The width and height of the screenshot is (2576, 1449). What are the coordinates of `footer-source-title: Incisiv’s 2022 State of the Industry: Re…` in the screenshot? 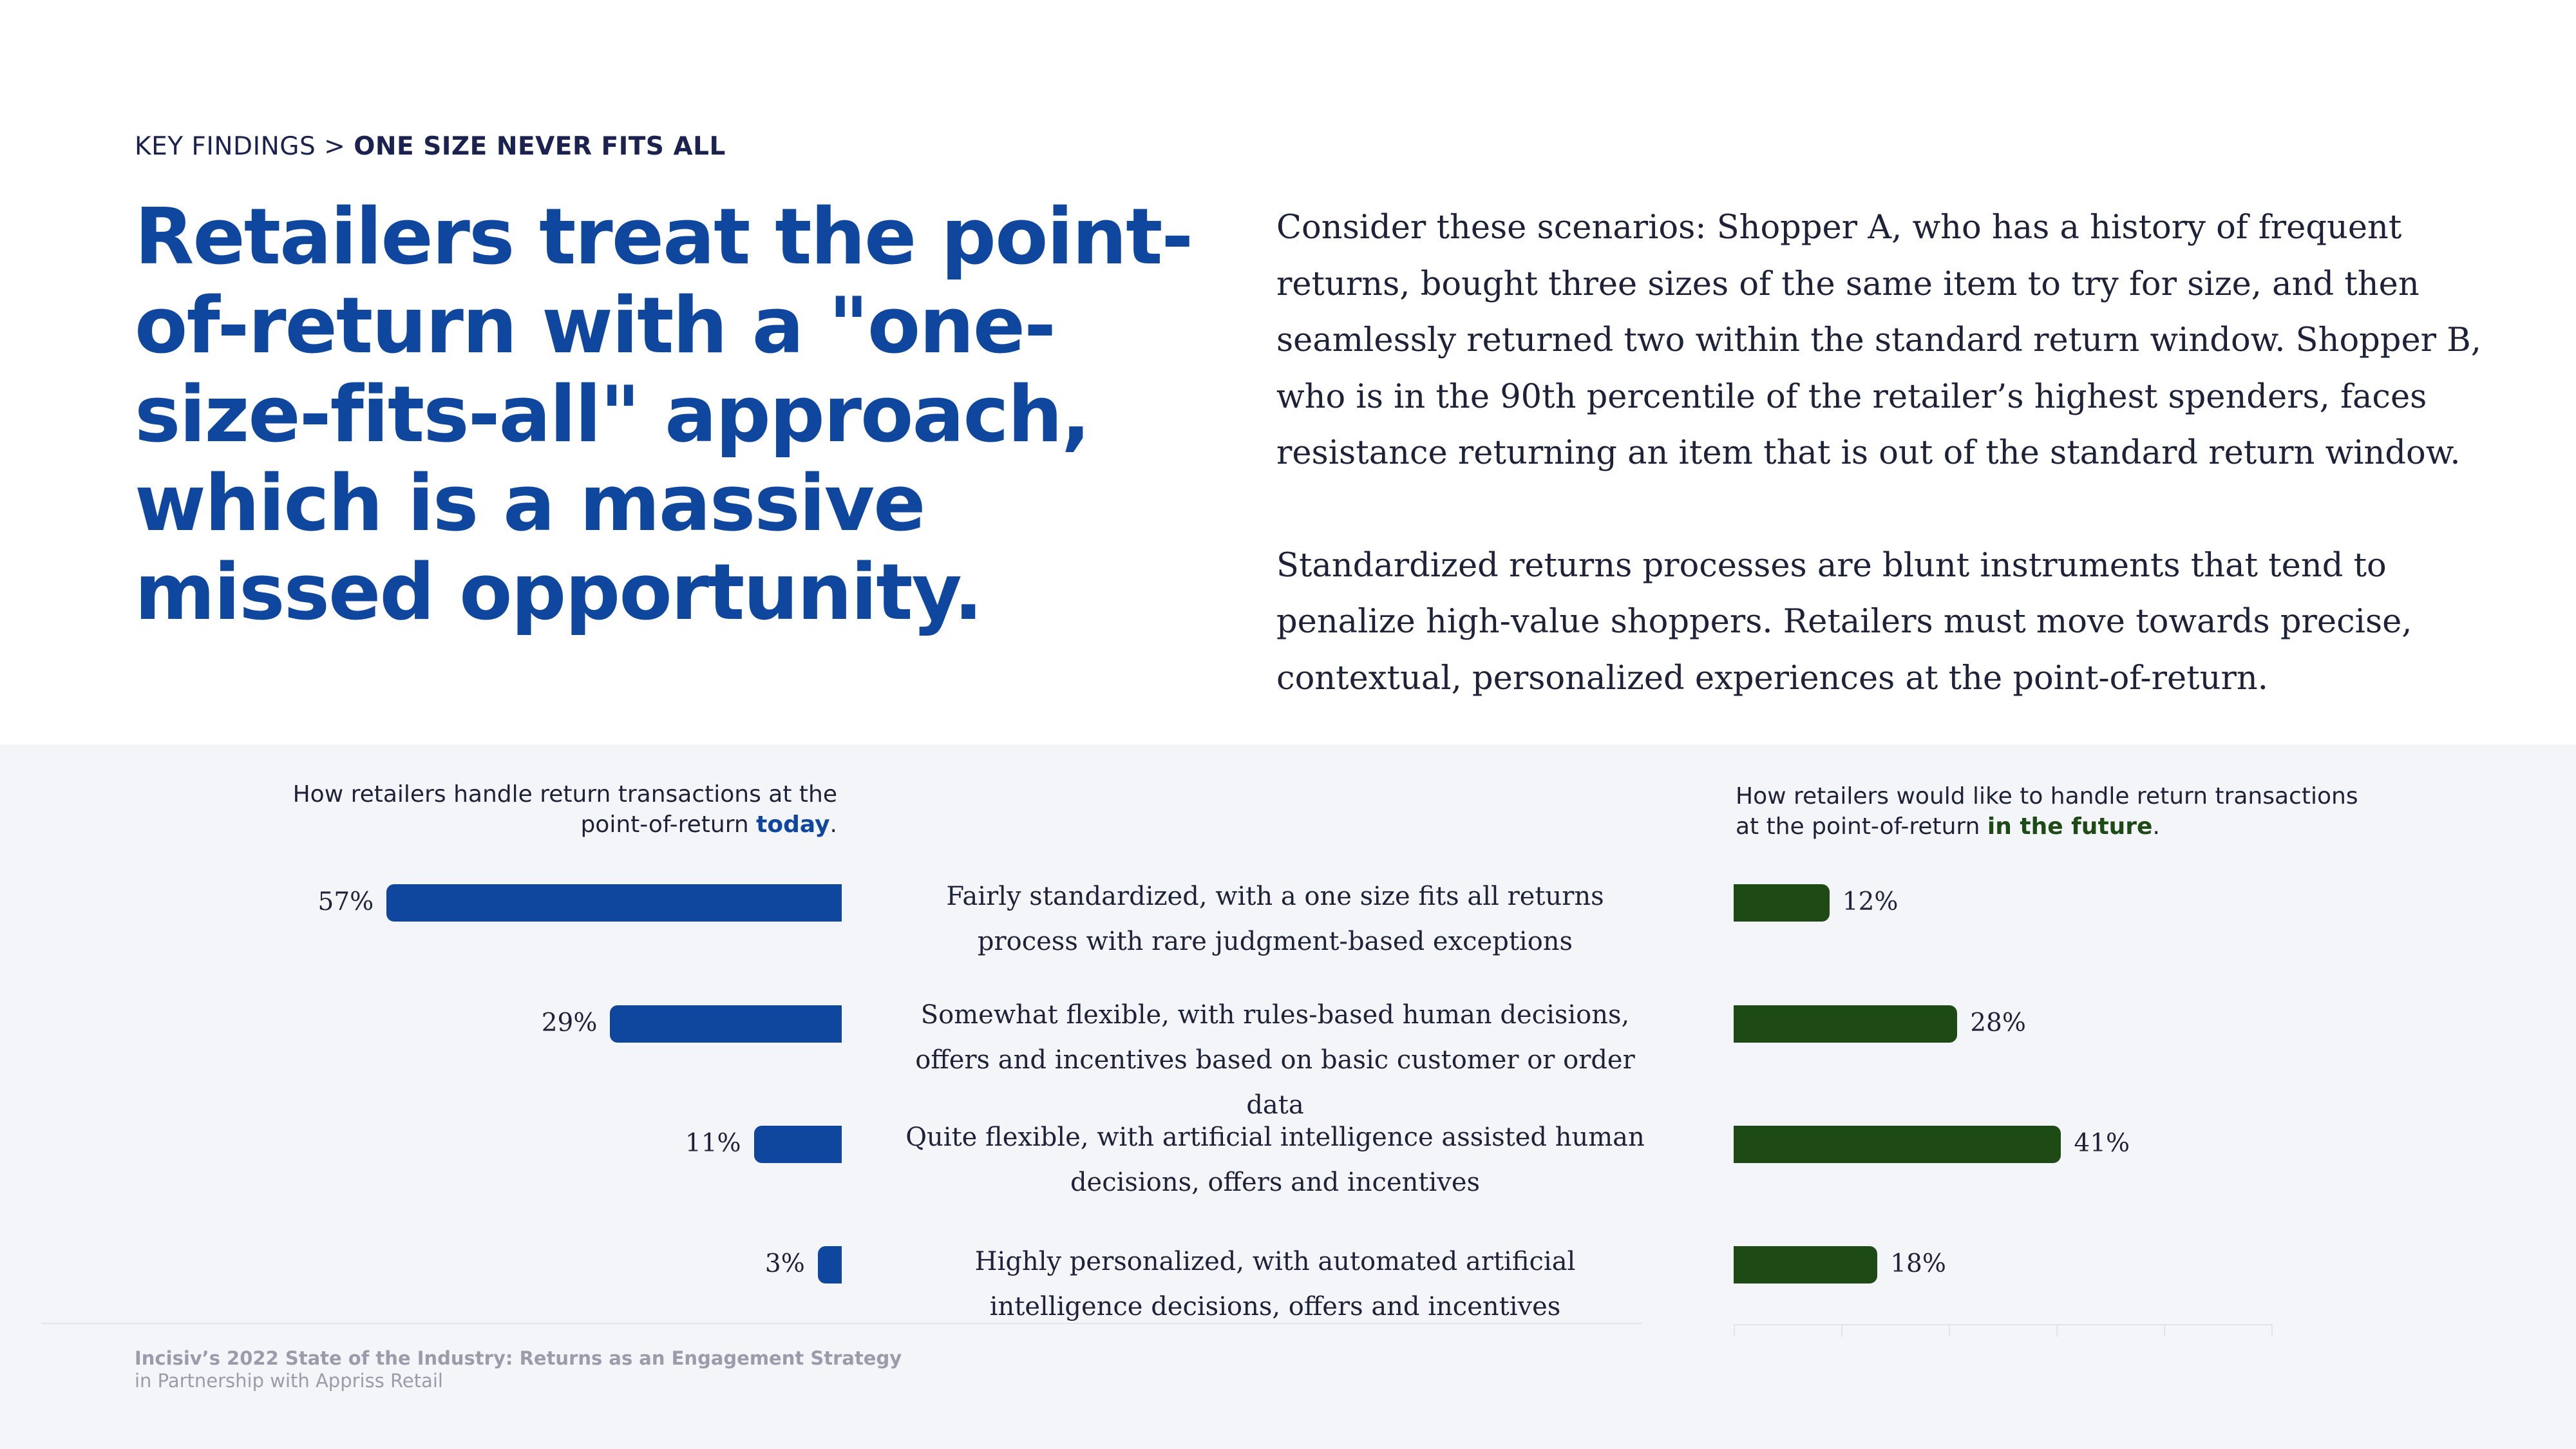 It's located at (518, 1358).